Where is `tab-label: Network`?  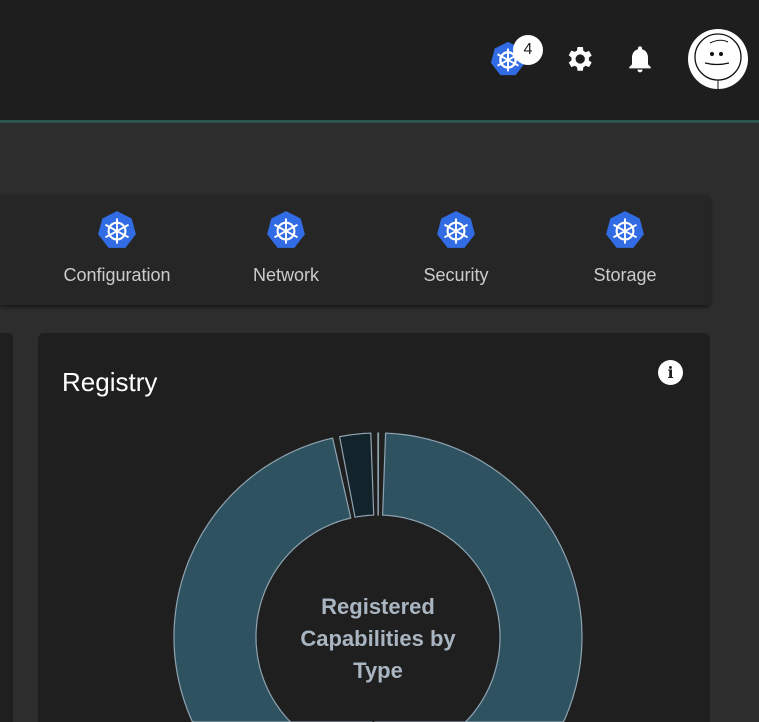
tab-label: Network is located at coordinates (285, 275).